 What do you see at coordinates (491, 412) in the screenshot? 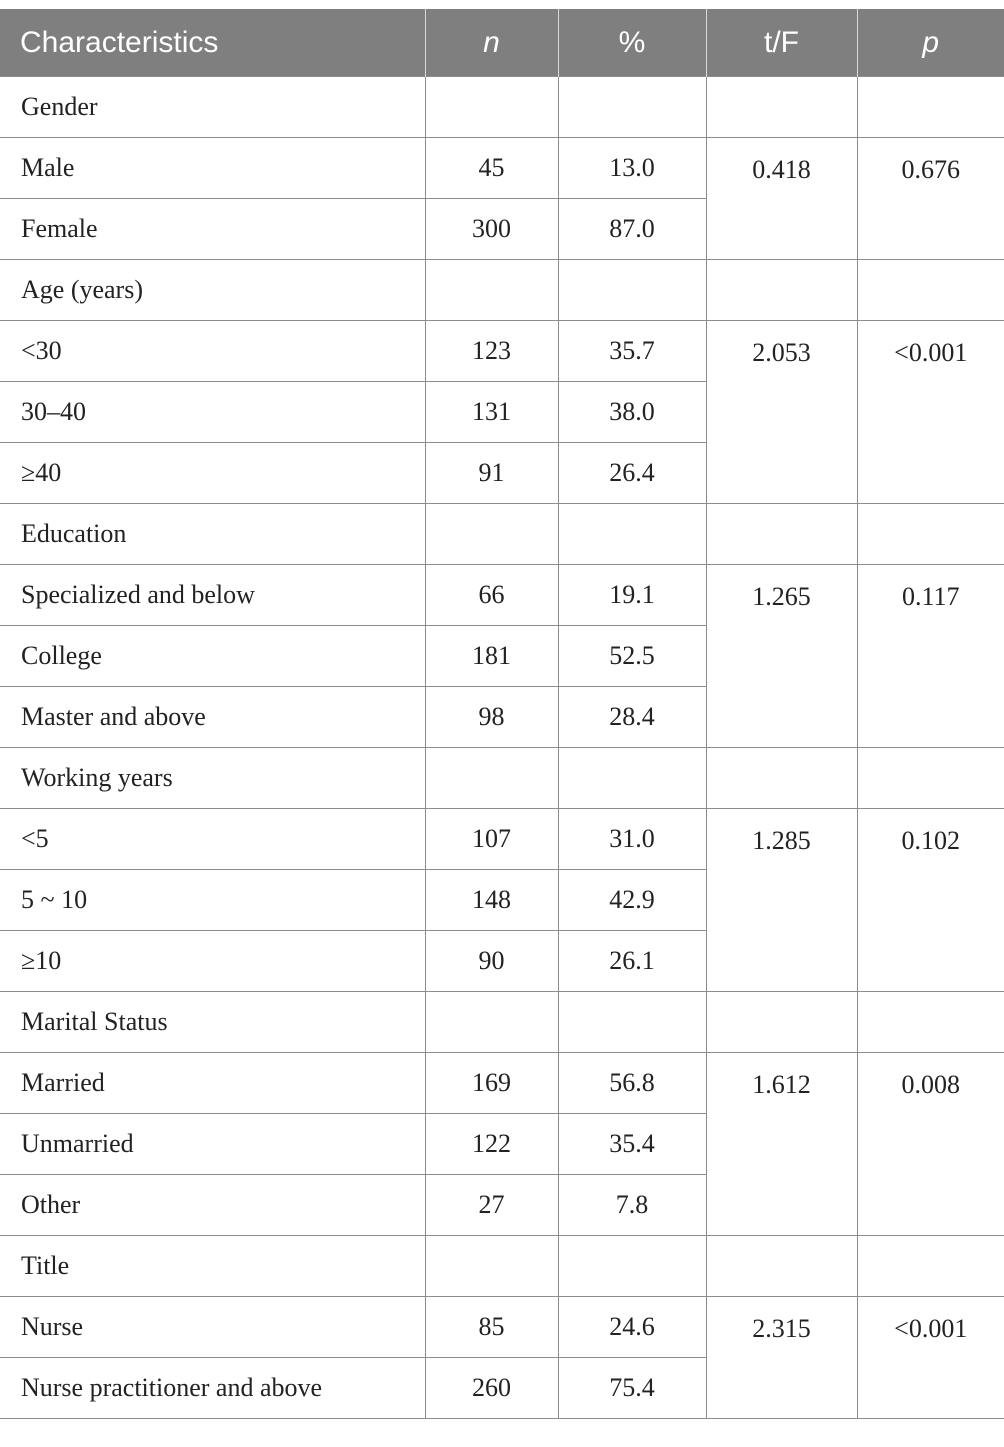
I see `row-n: 131` at bounding box center [491, 412].